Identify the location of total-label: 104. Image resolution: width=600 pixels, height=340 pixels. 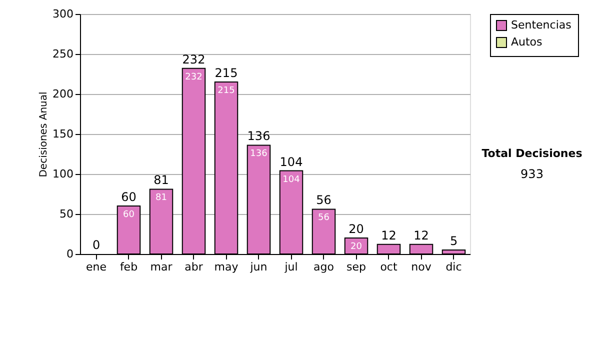
(291, 161).